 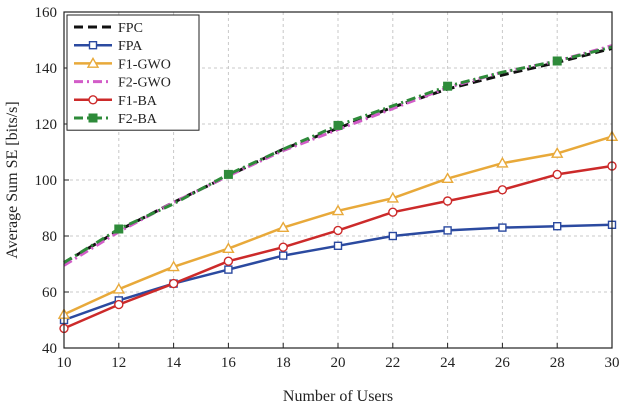 I want to click on y-tick-label: 40, so click(x=49, y=349).